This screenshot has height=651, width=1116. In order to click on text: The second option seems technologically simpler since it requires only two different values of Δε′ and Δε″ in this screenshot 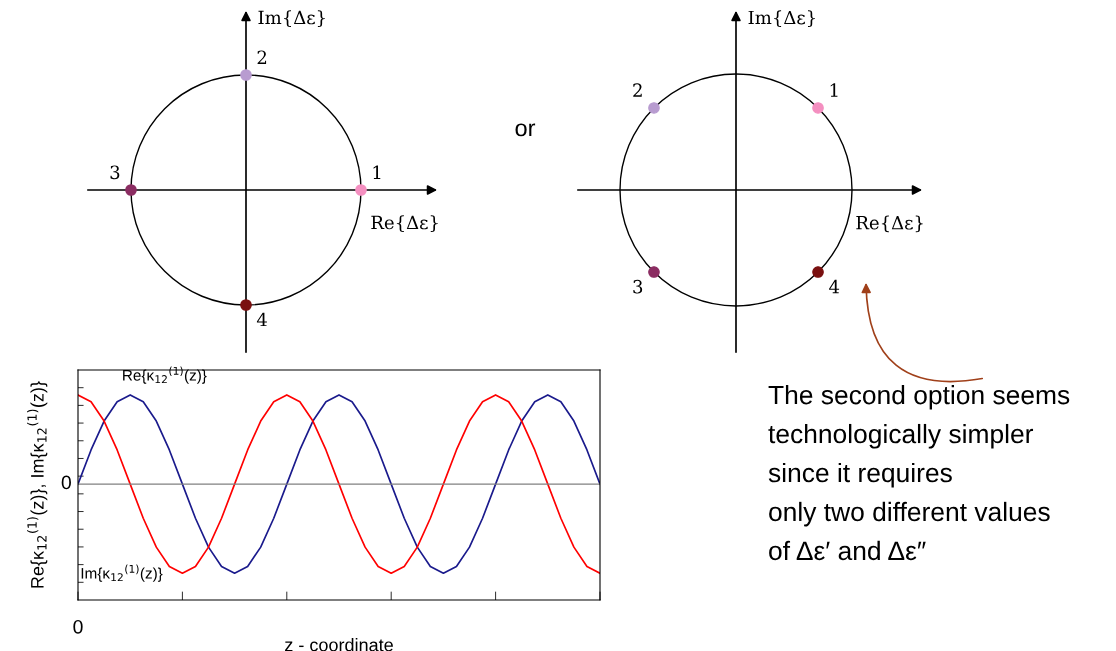, I will do `click(919, 473)`.